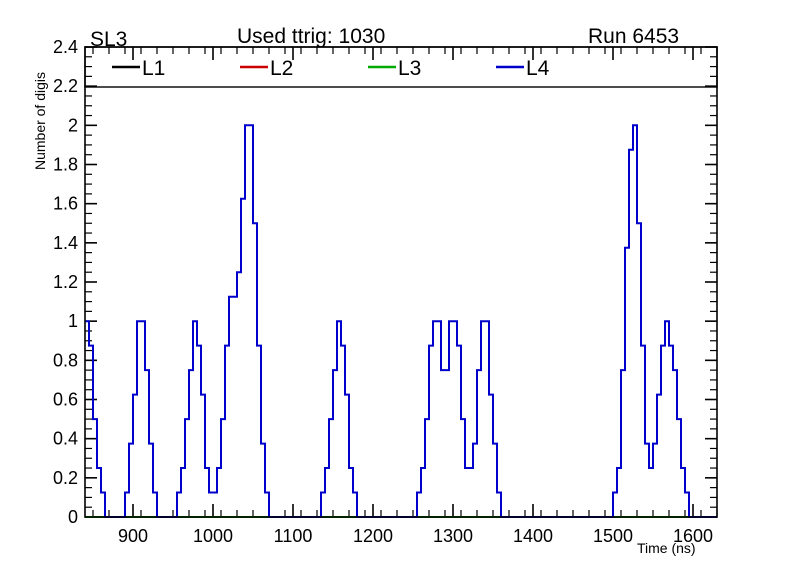 The width and height of the screenshot is (796, 572). Describe the element at coordinates (533, 536) in the screenshot. I see `x-tick-label: 1400` at that location.